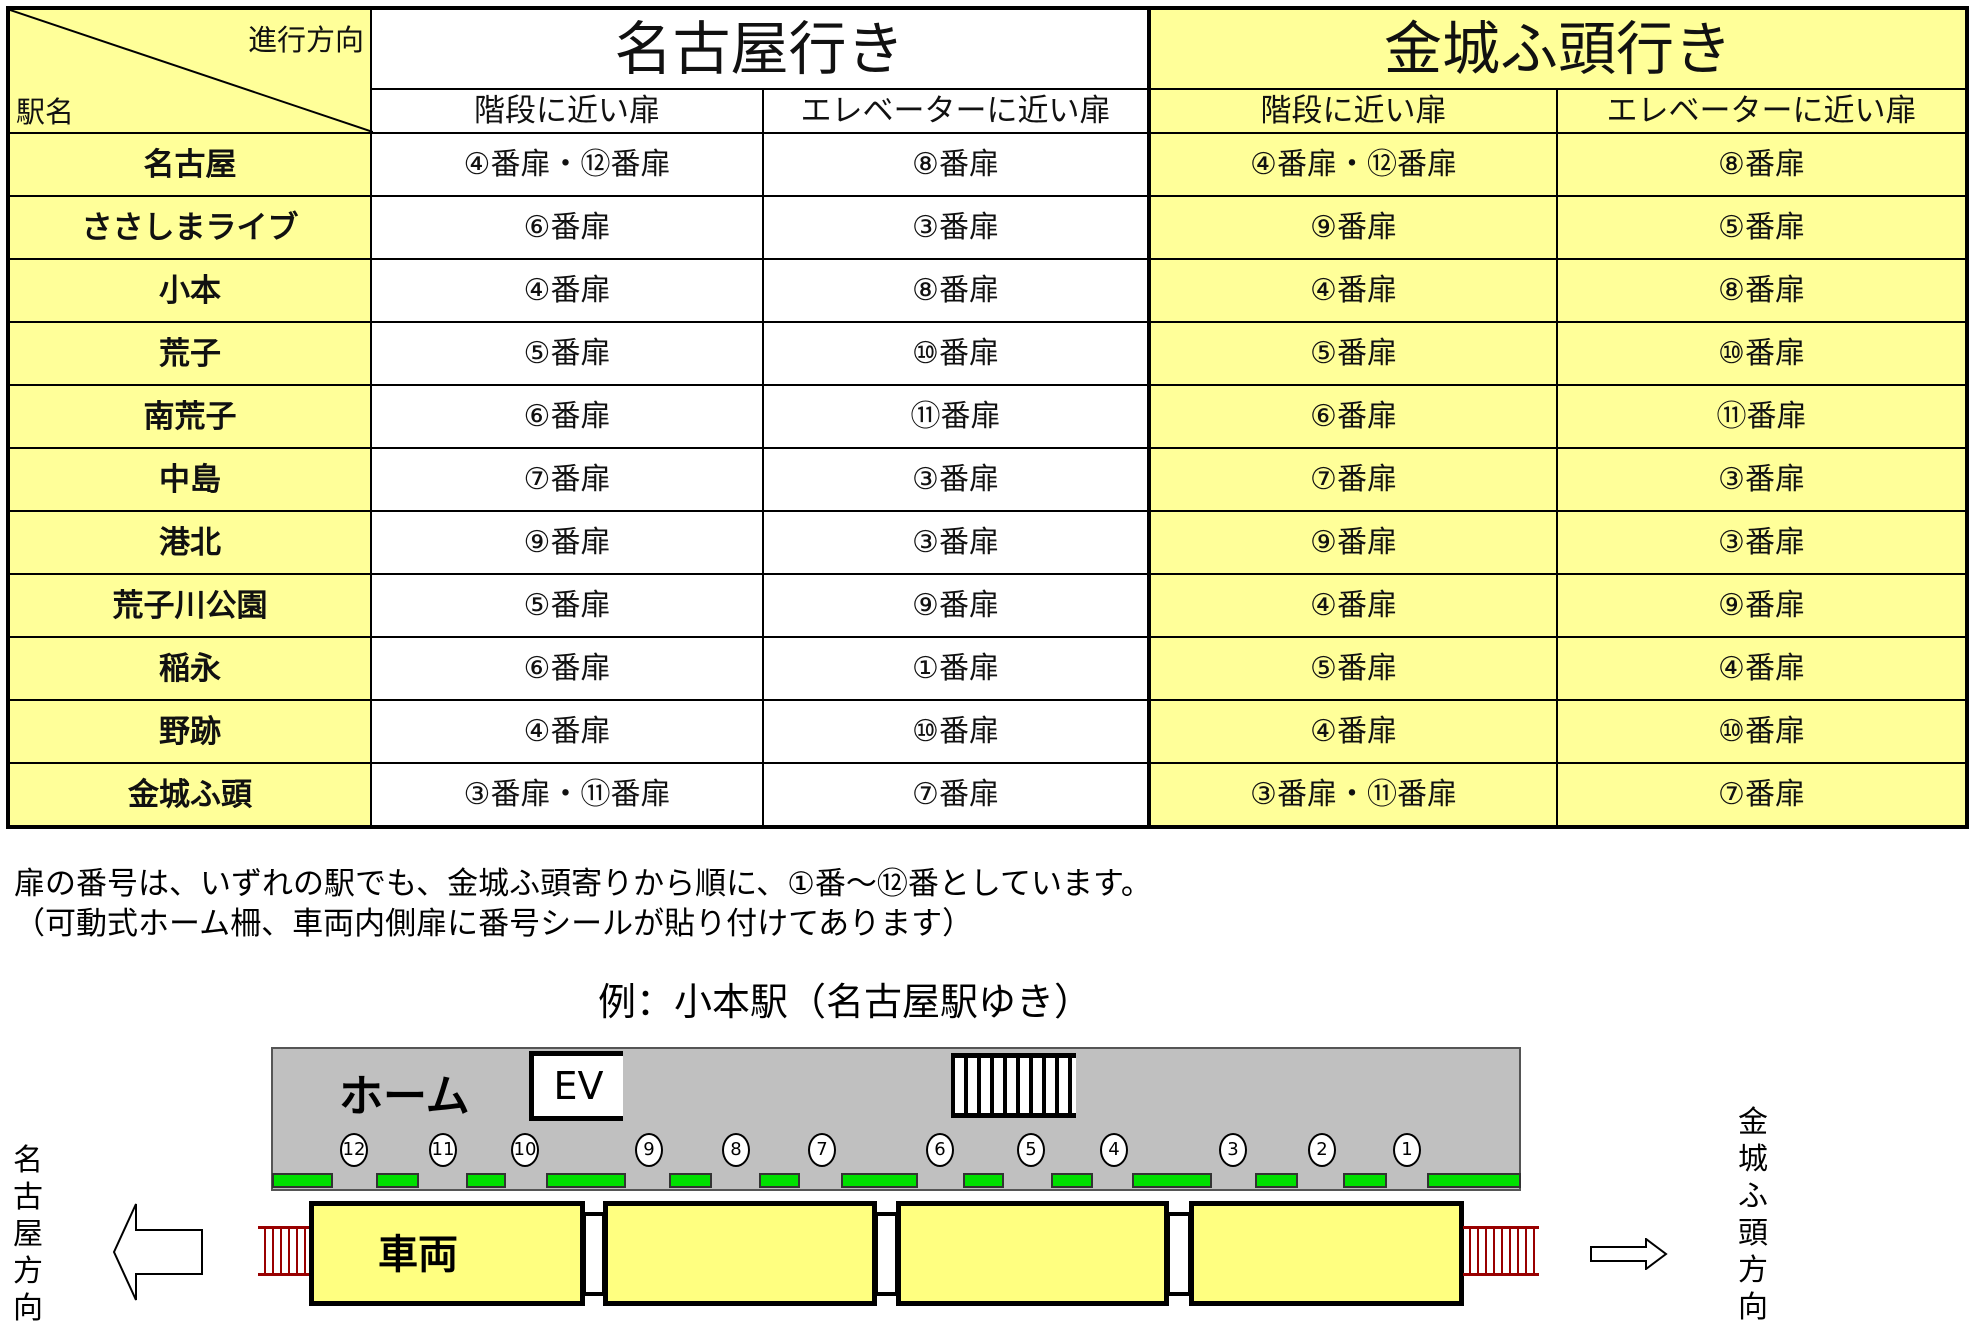 Image resolution: width=1980 pixels, height=1334 pixels. Describe the element at coordinates (1557, 48) in the screenshot. I see `kinjo-bound-header: 金城ふ頭行き` at that location.